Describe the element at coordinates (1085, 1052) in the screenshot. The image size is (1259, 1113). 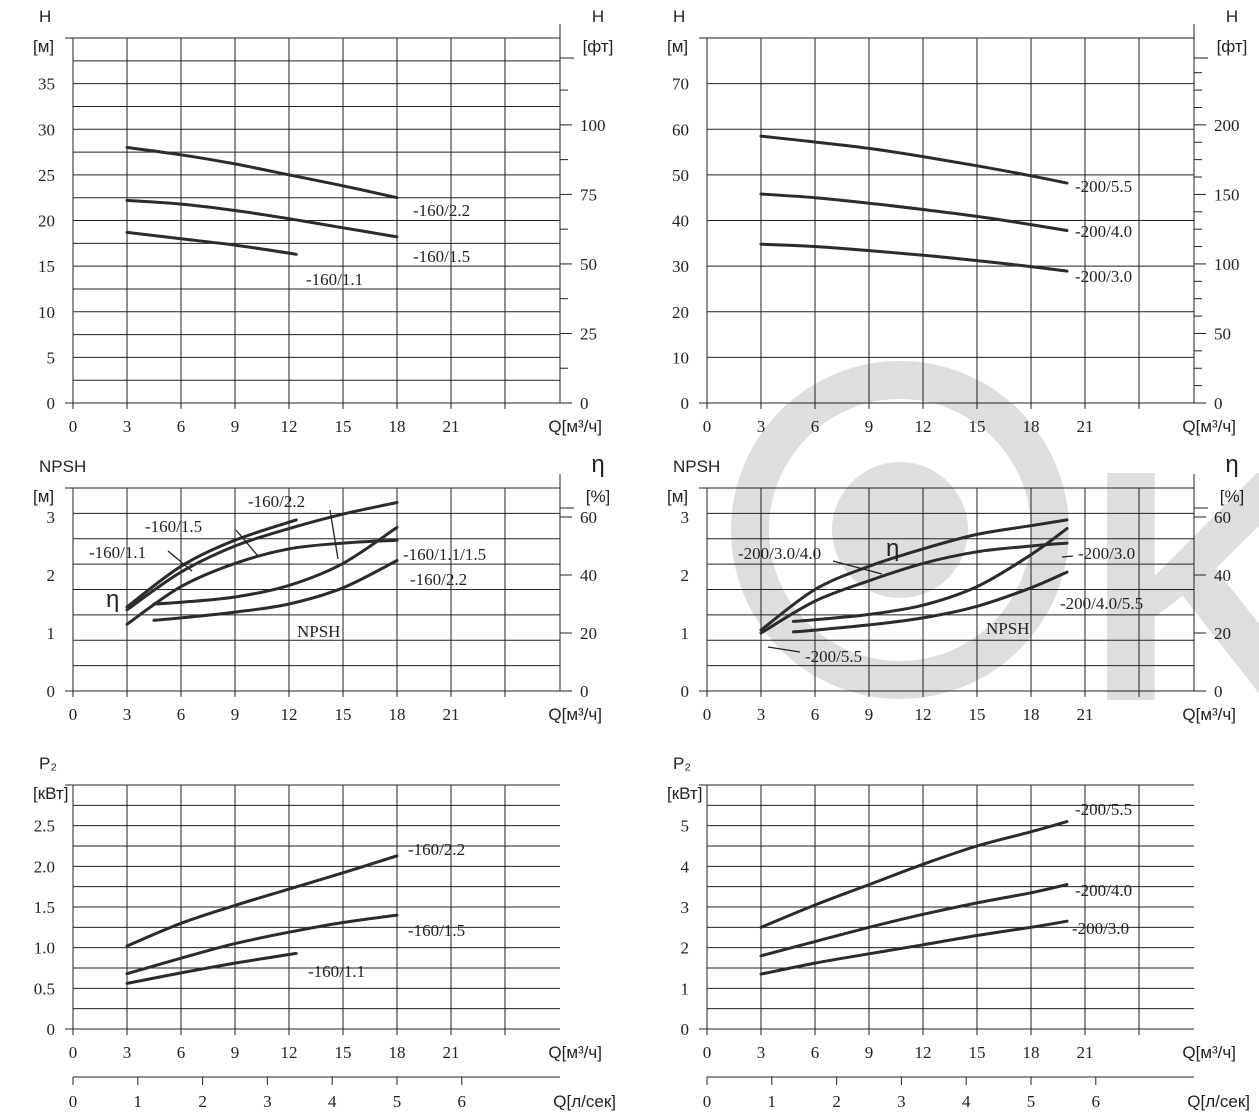
I see `x-tick-label: 21` at that location.